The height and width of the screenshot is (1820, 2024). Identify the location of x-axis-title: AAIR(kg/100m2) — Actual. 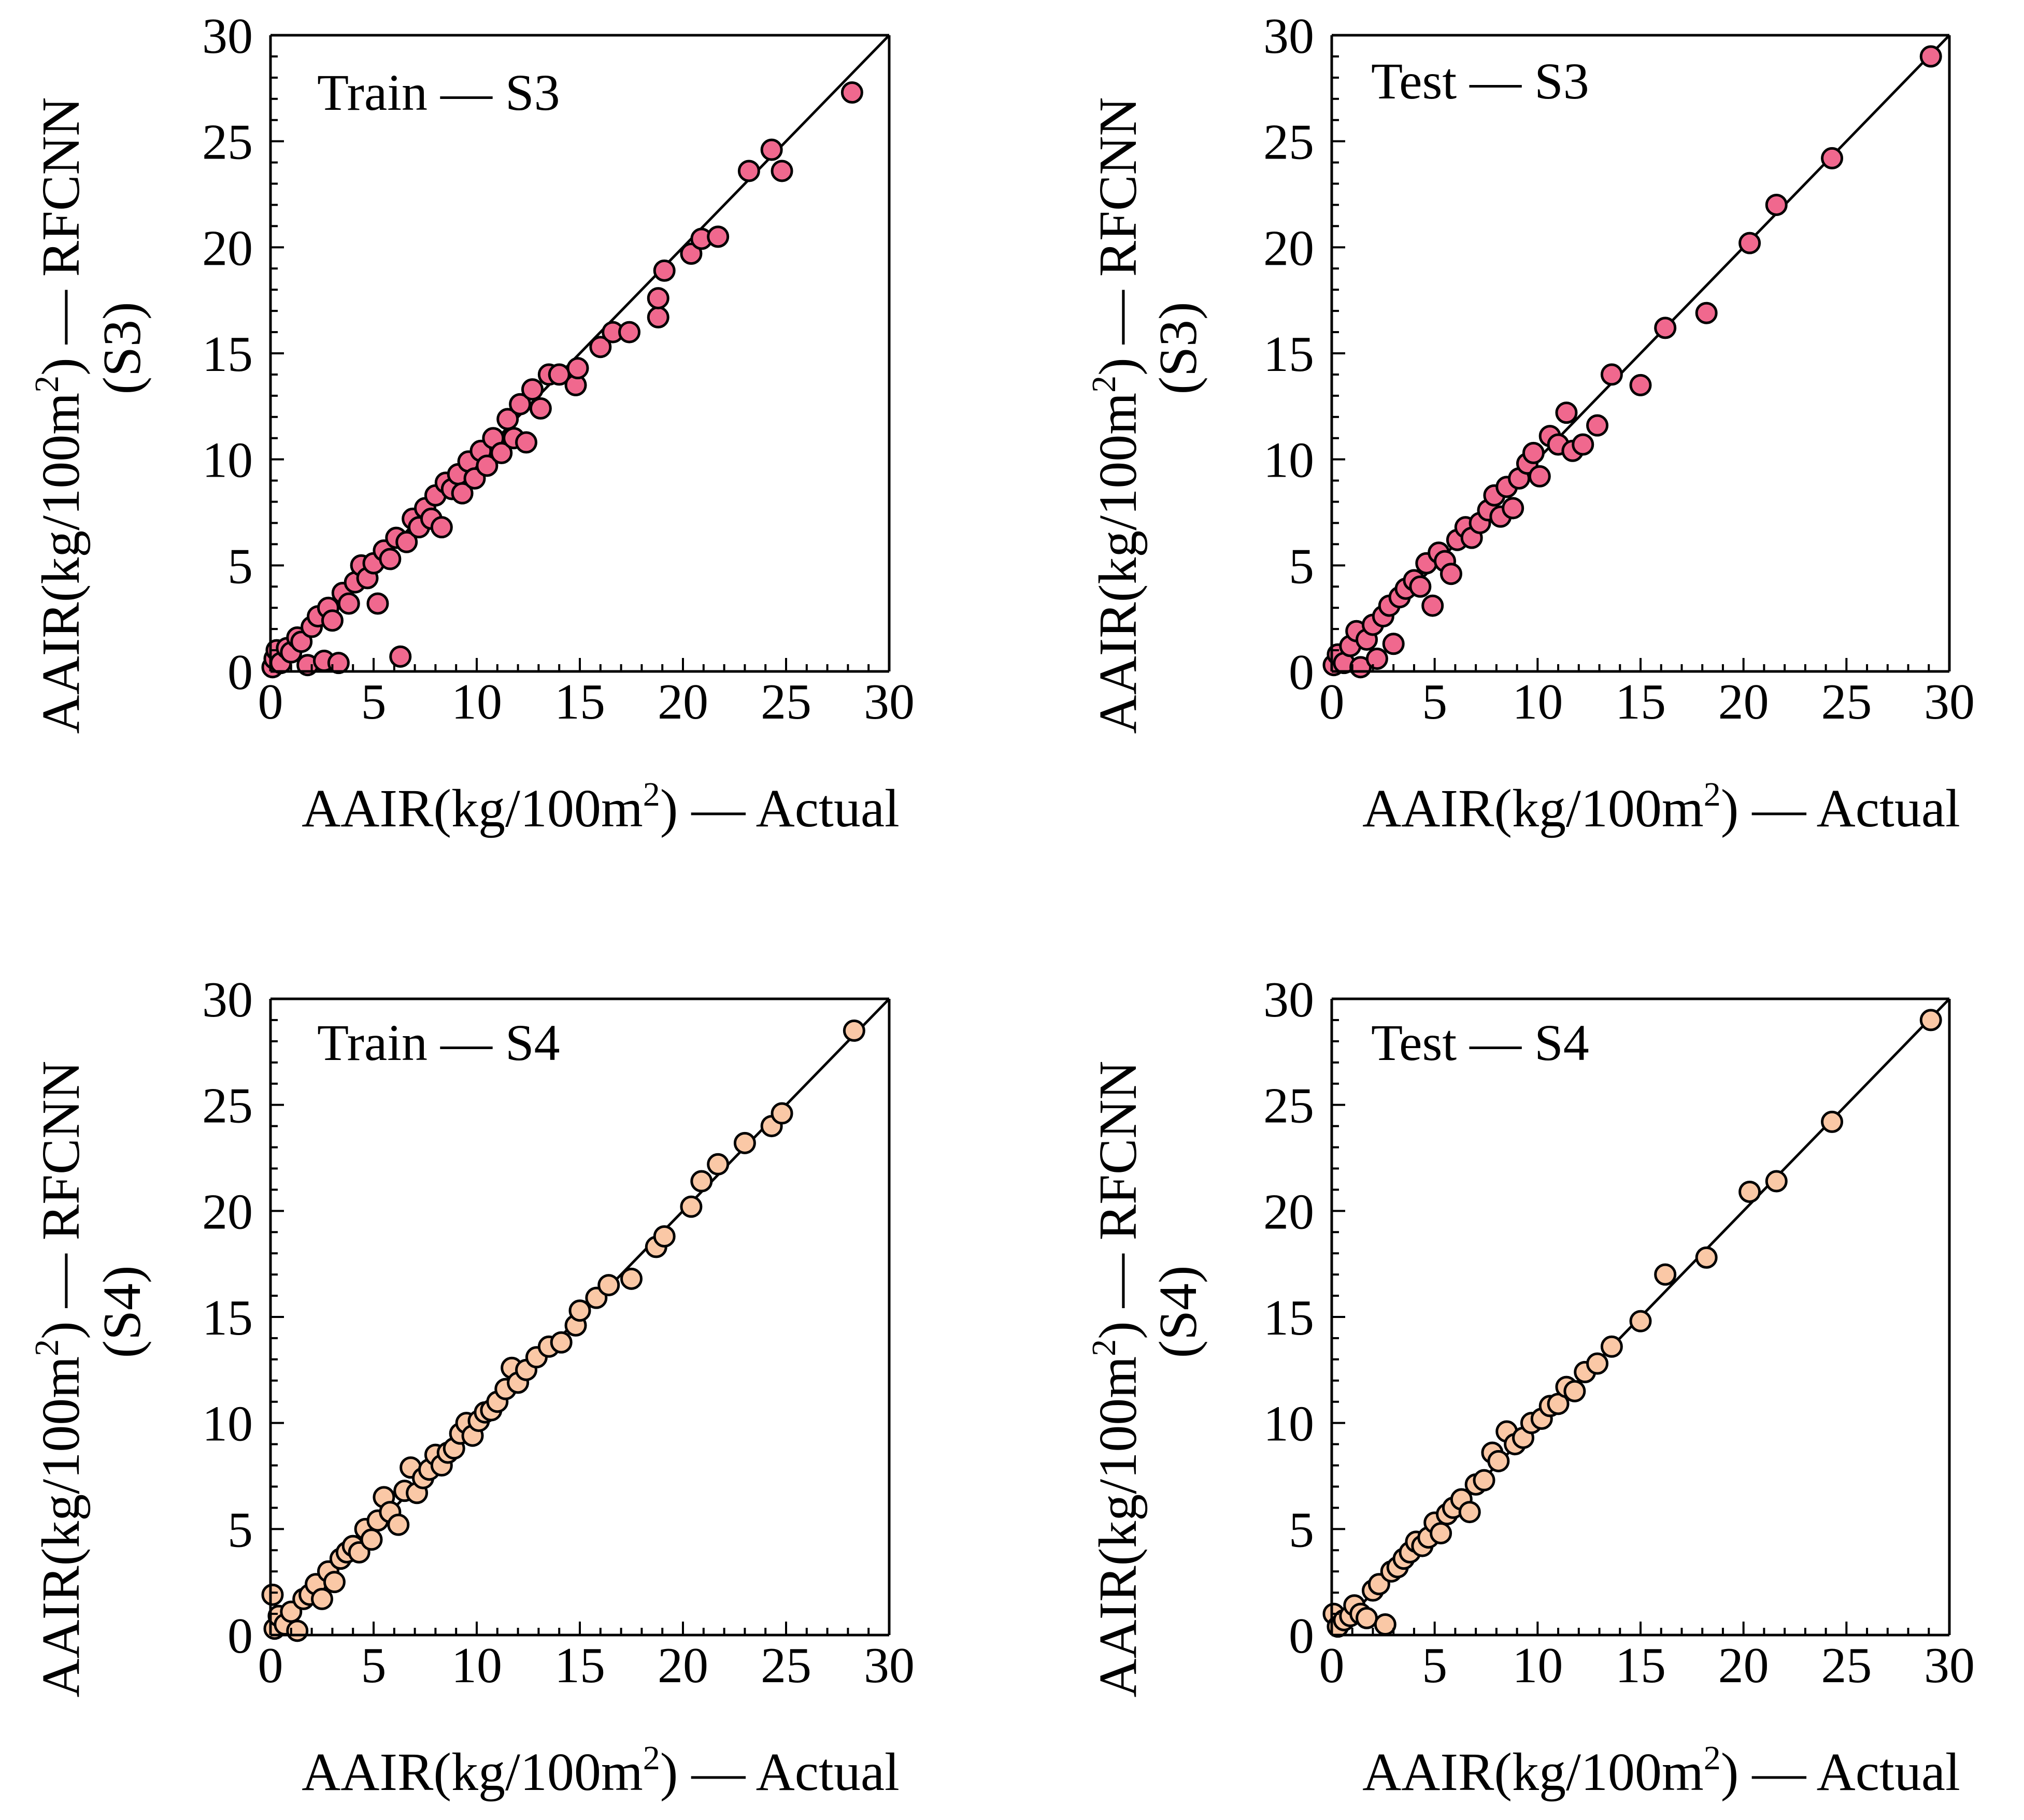
(601, 807).